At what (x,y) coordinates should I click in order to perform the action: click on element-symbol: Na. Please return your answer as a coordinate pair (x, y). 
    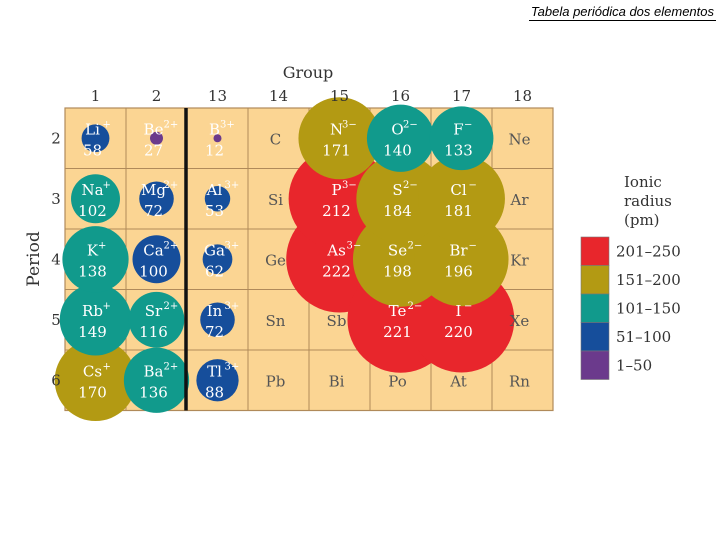
    Looking at the image, I should click on (92, 190).